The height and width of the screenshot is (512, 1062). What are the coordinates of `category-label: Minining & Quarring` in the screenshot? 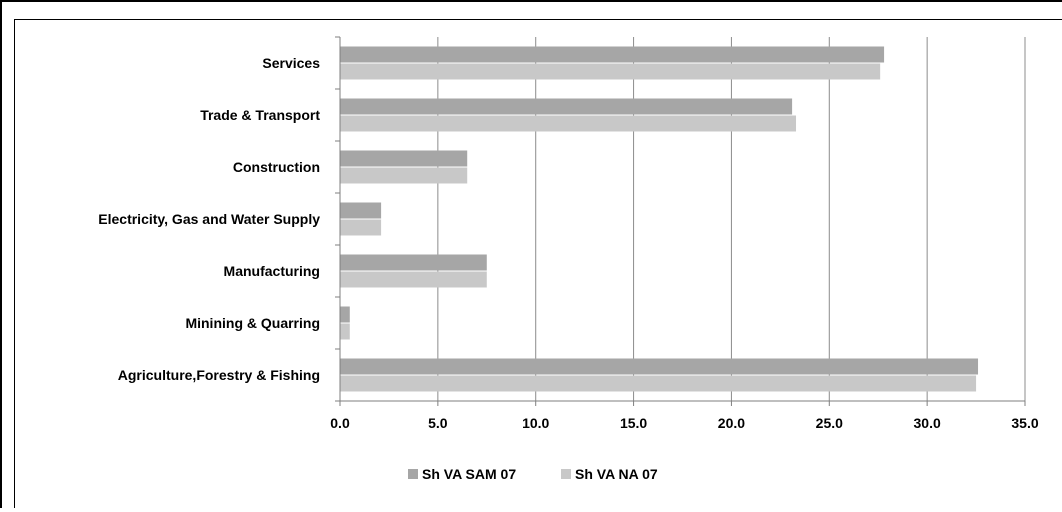 It's located at (252, 323).